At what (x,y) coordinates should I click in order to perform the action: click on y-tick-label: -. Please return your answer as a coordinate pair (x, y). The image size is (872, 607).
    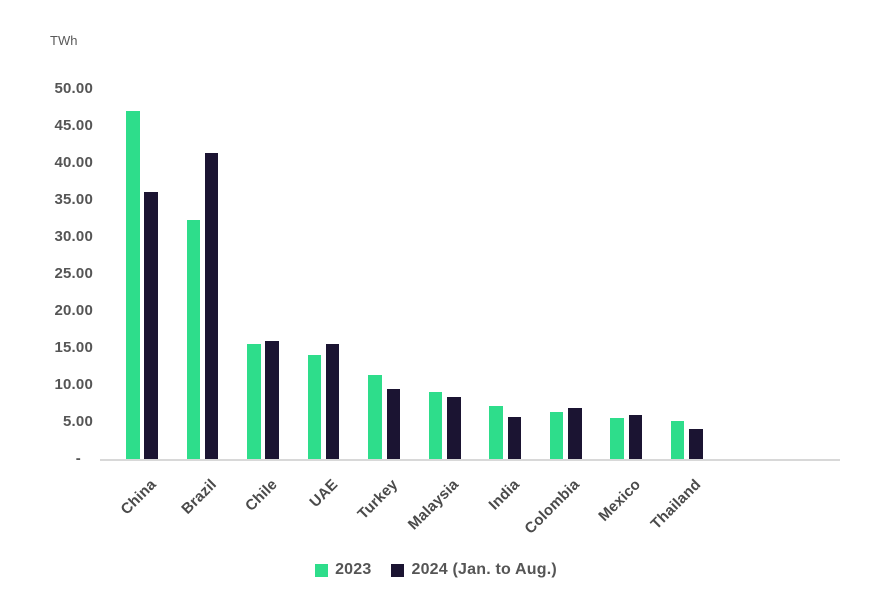
    Looking at the image, I should click on (78, 458).